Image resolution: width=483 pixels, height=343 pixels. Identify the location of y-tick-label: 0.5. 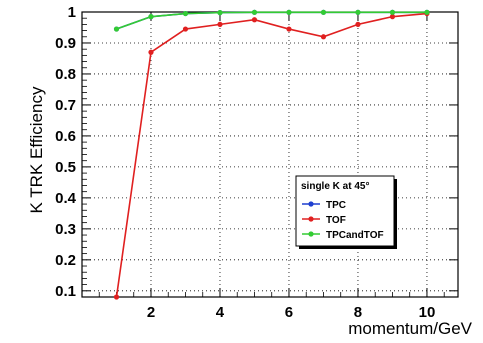
(65, 167).